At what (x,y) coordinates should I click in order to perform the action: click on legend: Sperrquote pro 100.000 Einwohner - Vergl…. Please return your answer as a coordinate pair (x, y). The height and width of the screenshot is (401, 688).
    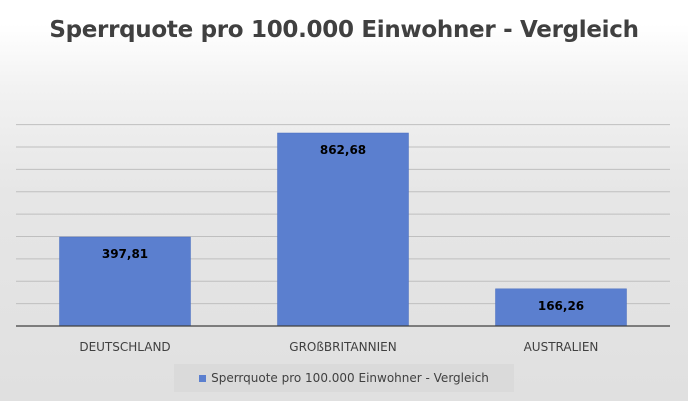
    Looking at the image, I should click on (344, 378).